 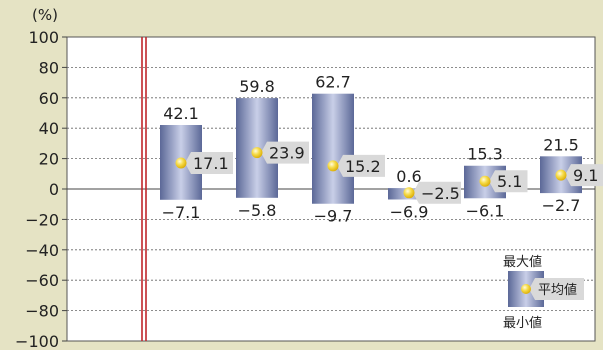 What do you see at coordinates (485, 154) in the screenshot?
I see `max-value-label: 15.3` at bounding box center [485, 154].